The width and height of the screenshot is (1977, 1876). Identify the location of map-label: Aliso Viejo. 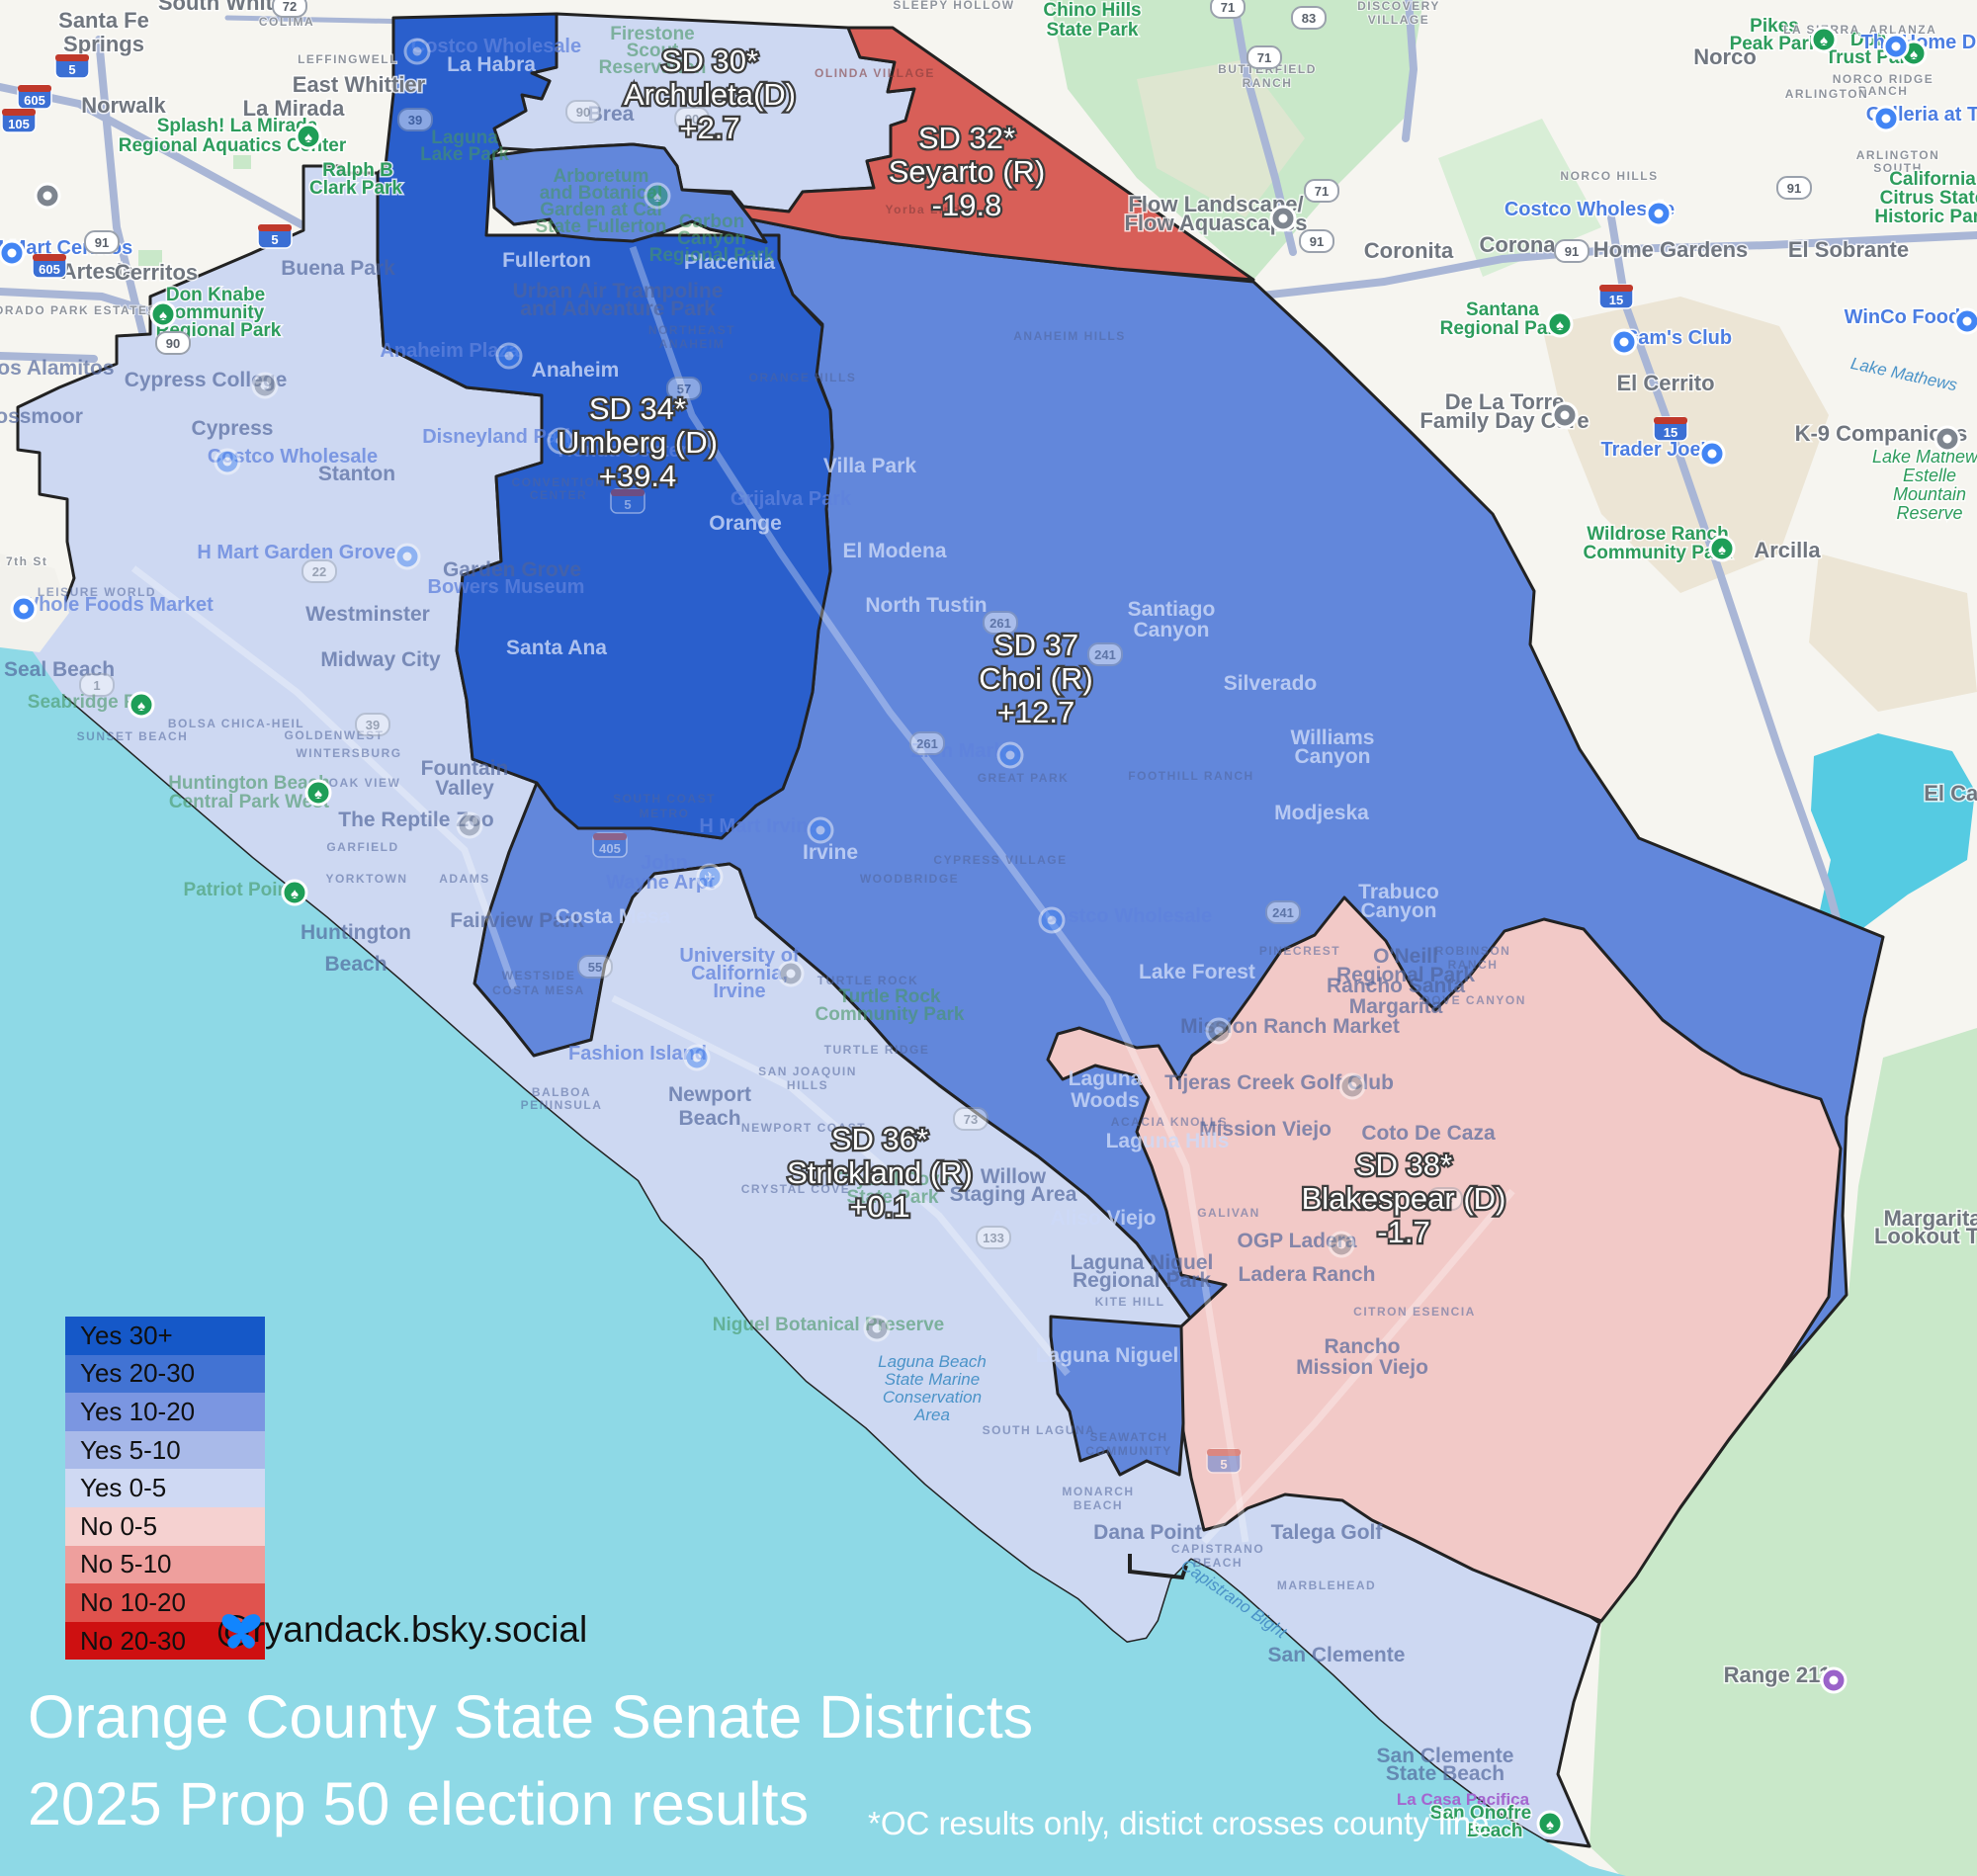
(1104, 1218).